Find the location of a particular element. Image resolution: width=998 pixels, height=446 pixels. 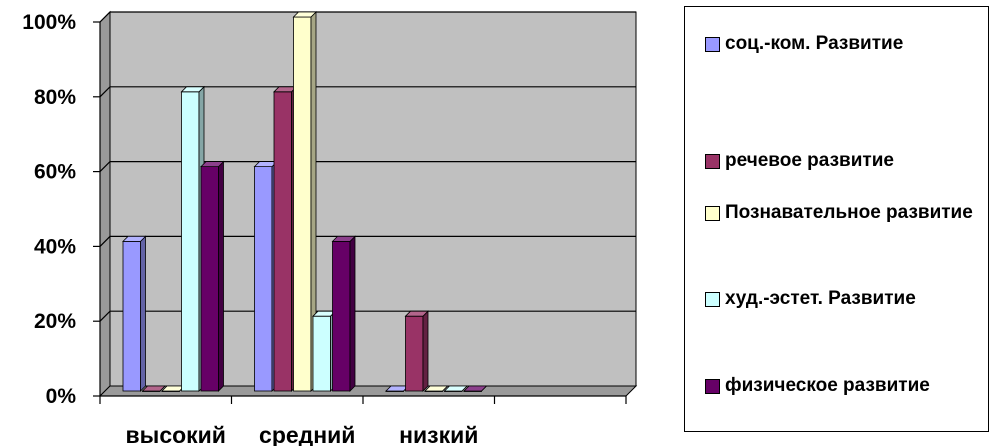

y-axis-tick-labels: 0% 20% 40% 60% 80% 100% is located at coordinates (49, 209).